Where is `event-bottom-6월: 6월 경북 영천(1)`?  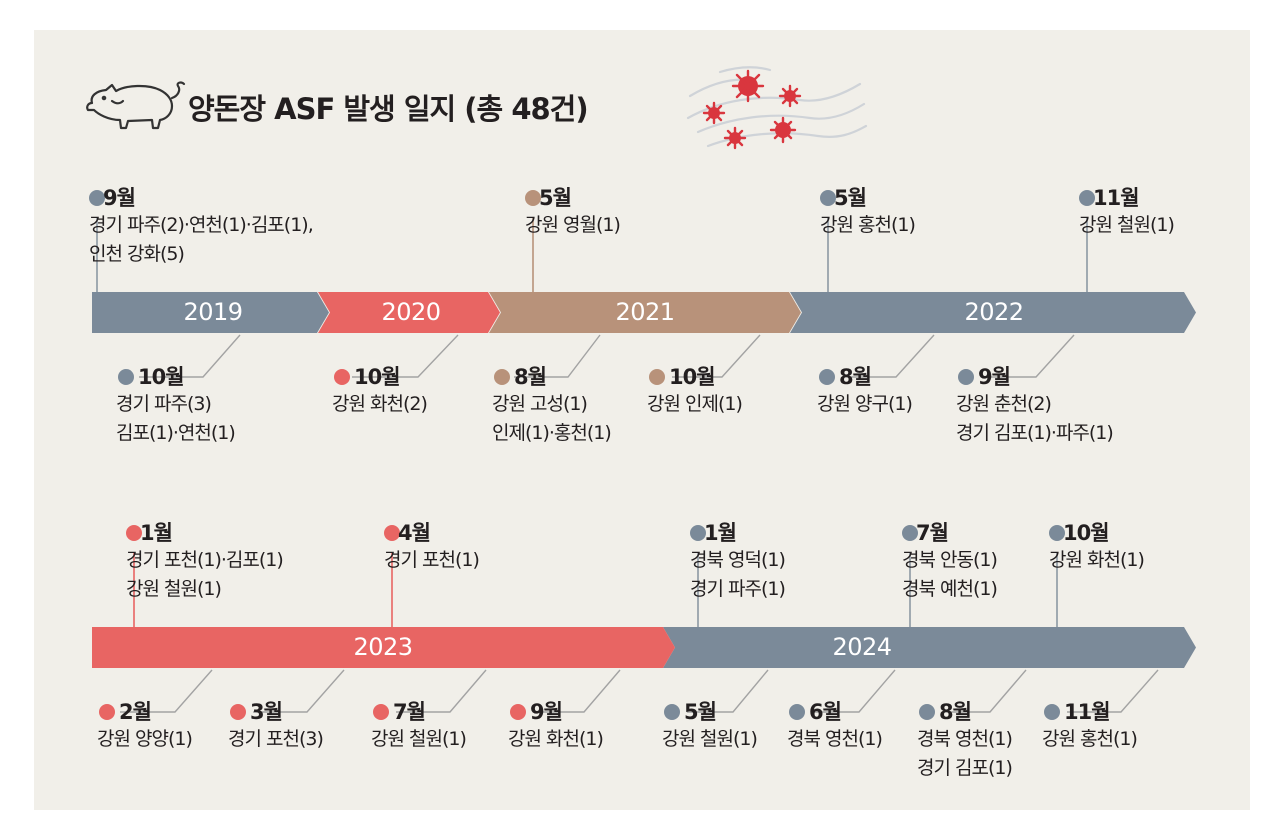
event-bottom-6월: 6월 경북 영천(1) is located at coordinates (835, 726).